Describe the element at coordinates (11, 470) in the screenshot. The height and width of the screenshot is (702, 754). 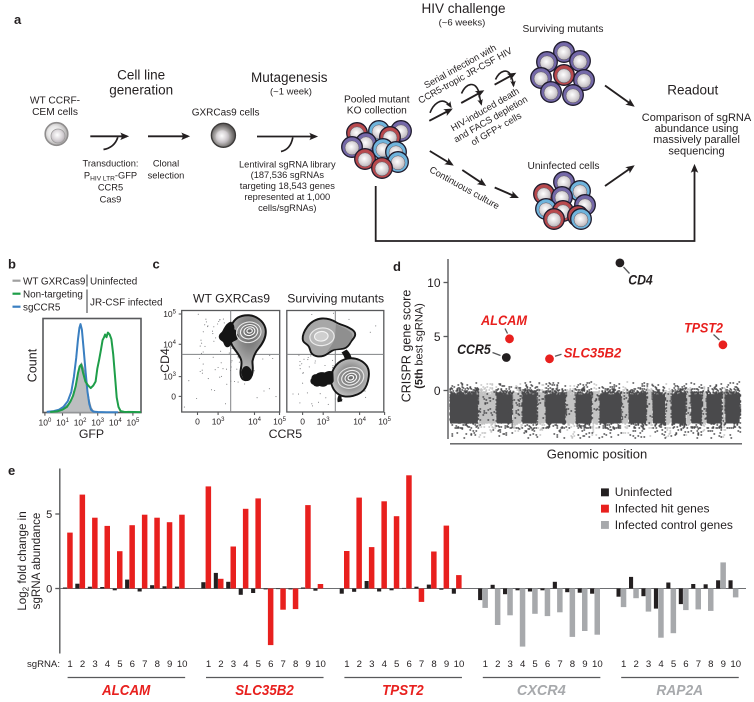
I see `svg-text: e` at that location.